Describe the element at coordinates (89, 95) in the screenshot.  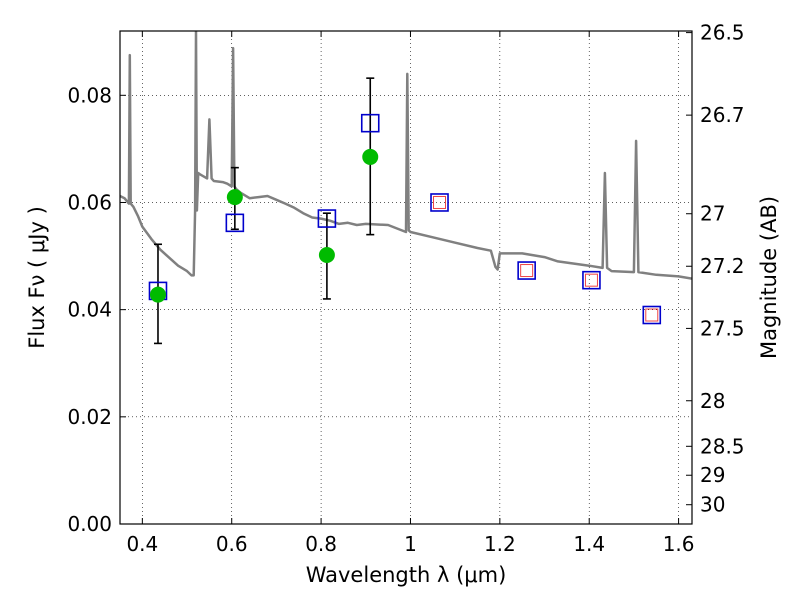
I see `y-tick-label: 0.08` at that location.